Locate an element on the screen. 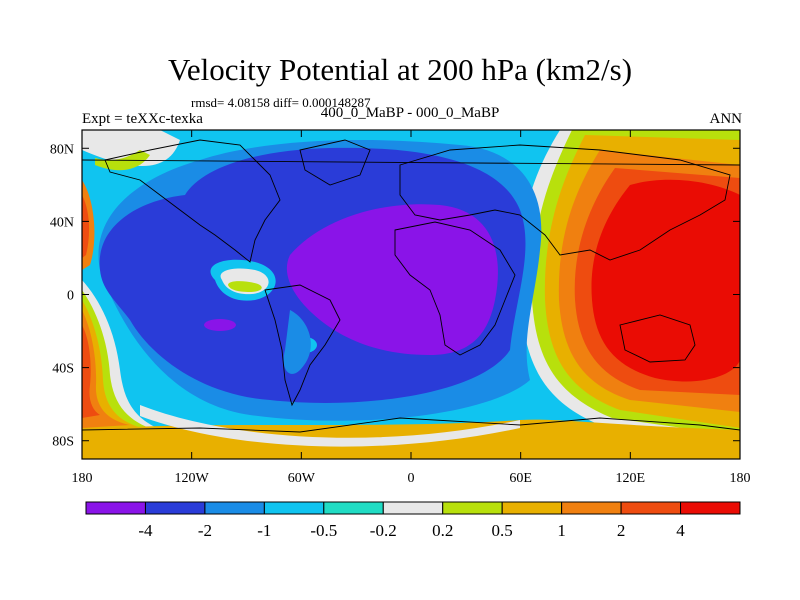  experiment-label: Expt = teXXc-texka is located at coordinates (142, 119).